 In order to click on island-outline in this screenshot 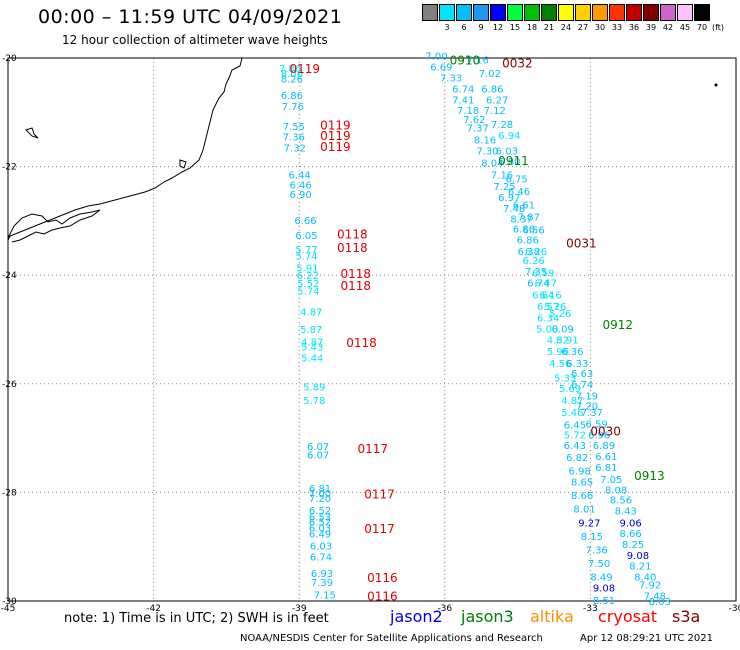, I will do `click(32, 133)`.